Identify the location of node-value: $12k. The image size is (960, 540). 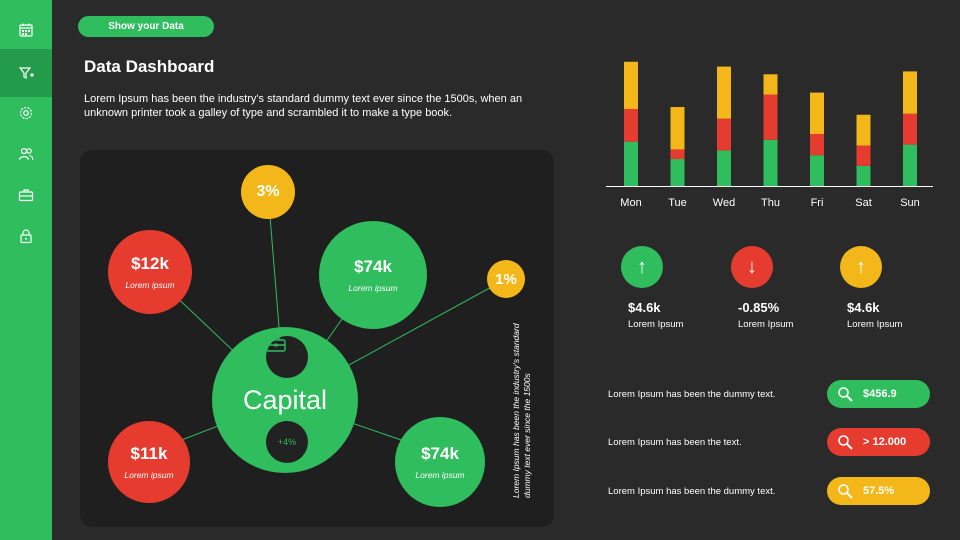
(150, 263).